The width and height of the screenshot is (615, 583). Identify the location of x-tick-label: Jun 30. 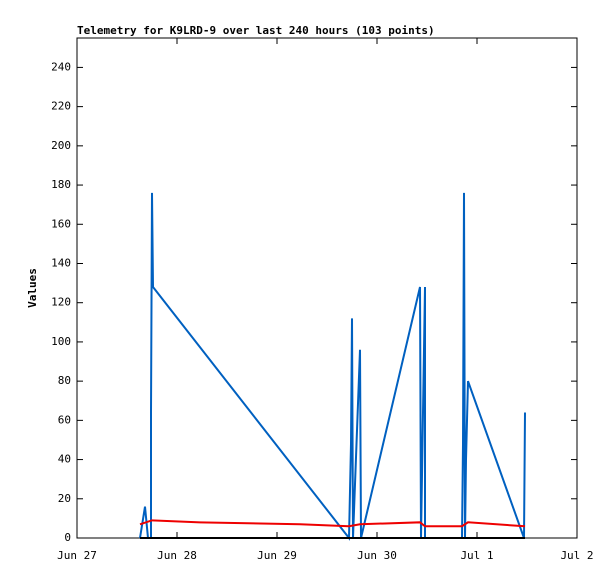
(377, 555).